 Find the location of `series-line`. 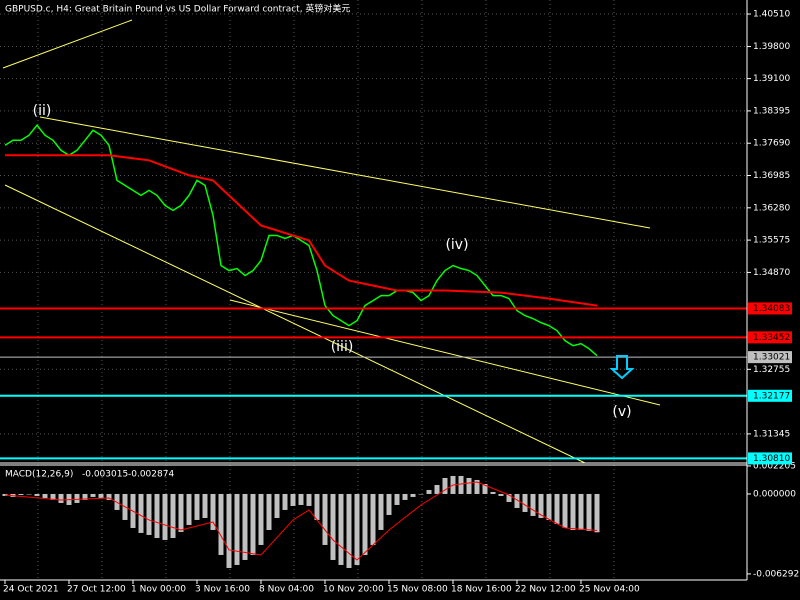

series-line is located at coordinates (301, 521).